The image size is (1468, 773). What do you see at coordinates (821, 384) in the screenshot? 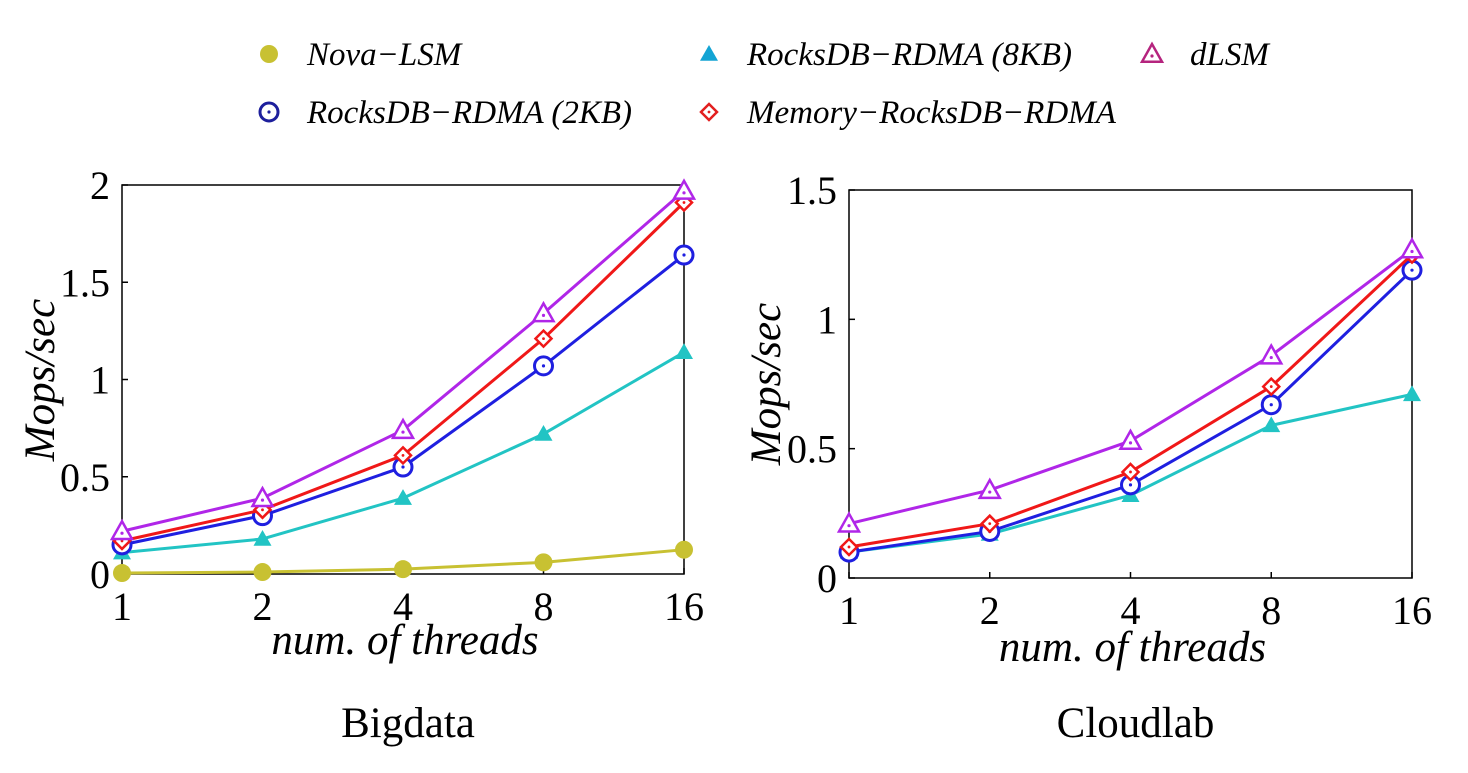
I see `y-axis: 0 0.5 1 1.5` at bounding box center [821, 384].